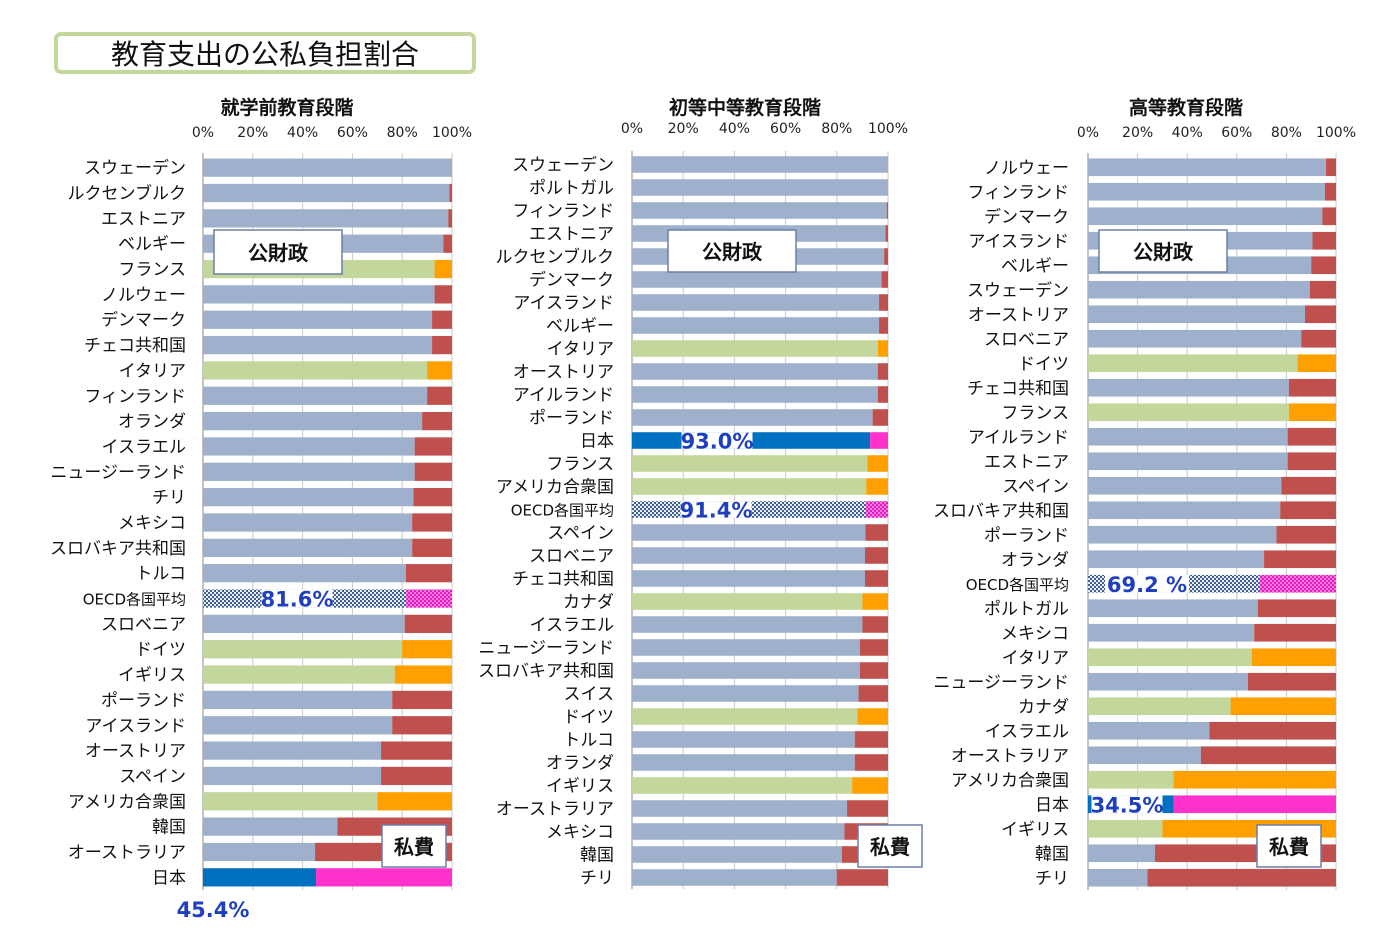 The image size is (1398, 939). Describe the element at coordinates (580, 465) in the screenshot. I see `category-label-1-13: フランス` at that location.